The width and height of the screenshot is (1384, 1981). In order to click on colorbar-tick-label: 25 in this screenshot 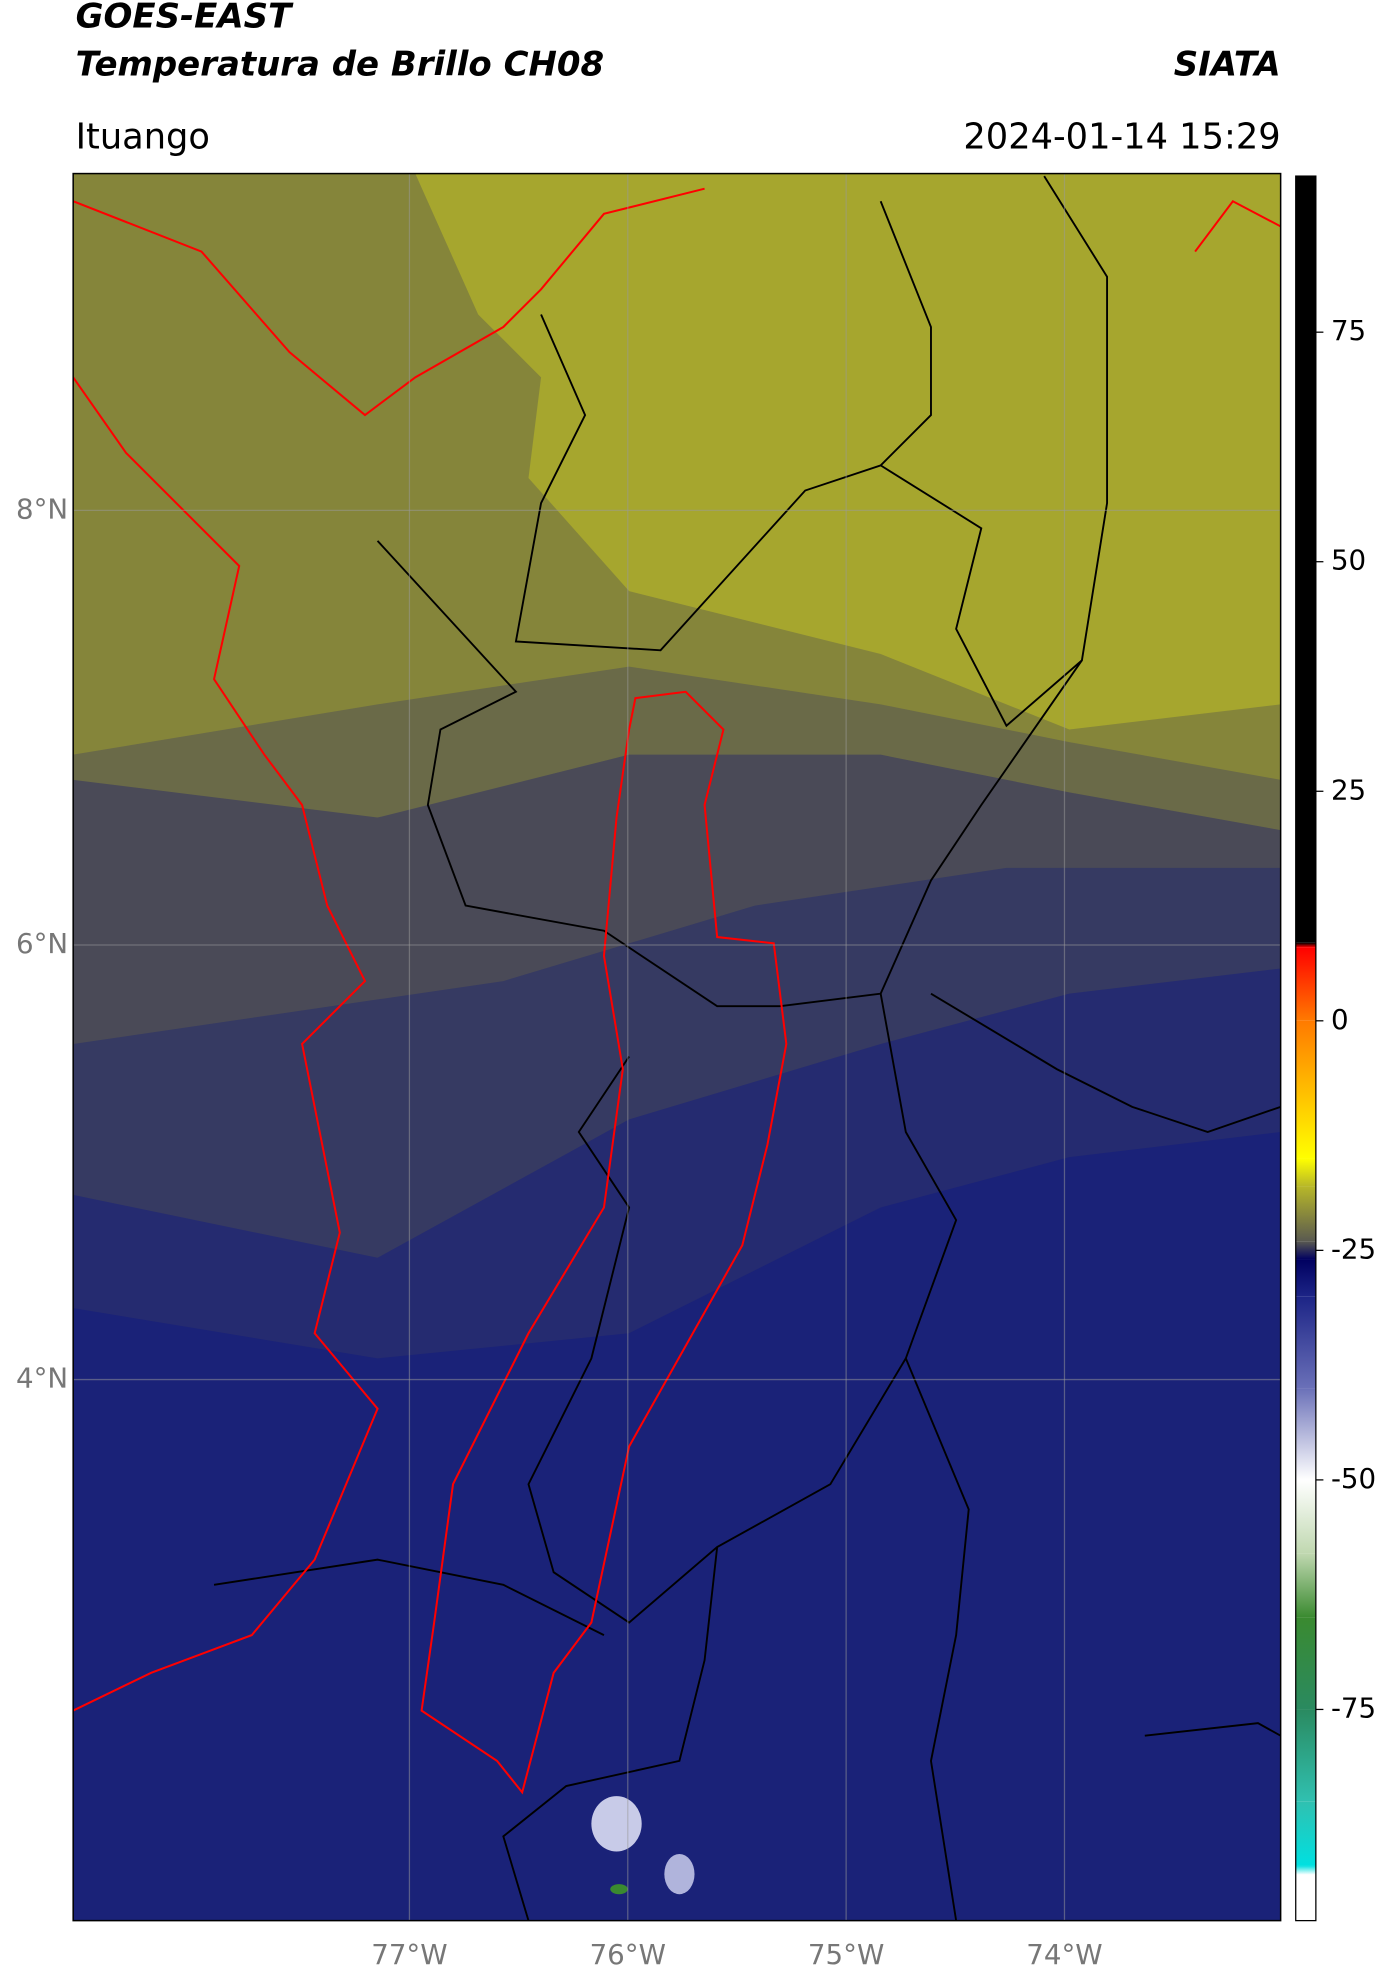, I will do `click(1348, 789)`.